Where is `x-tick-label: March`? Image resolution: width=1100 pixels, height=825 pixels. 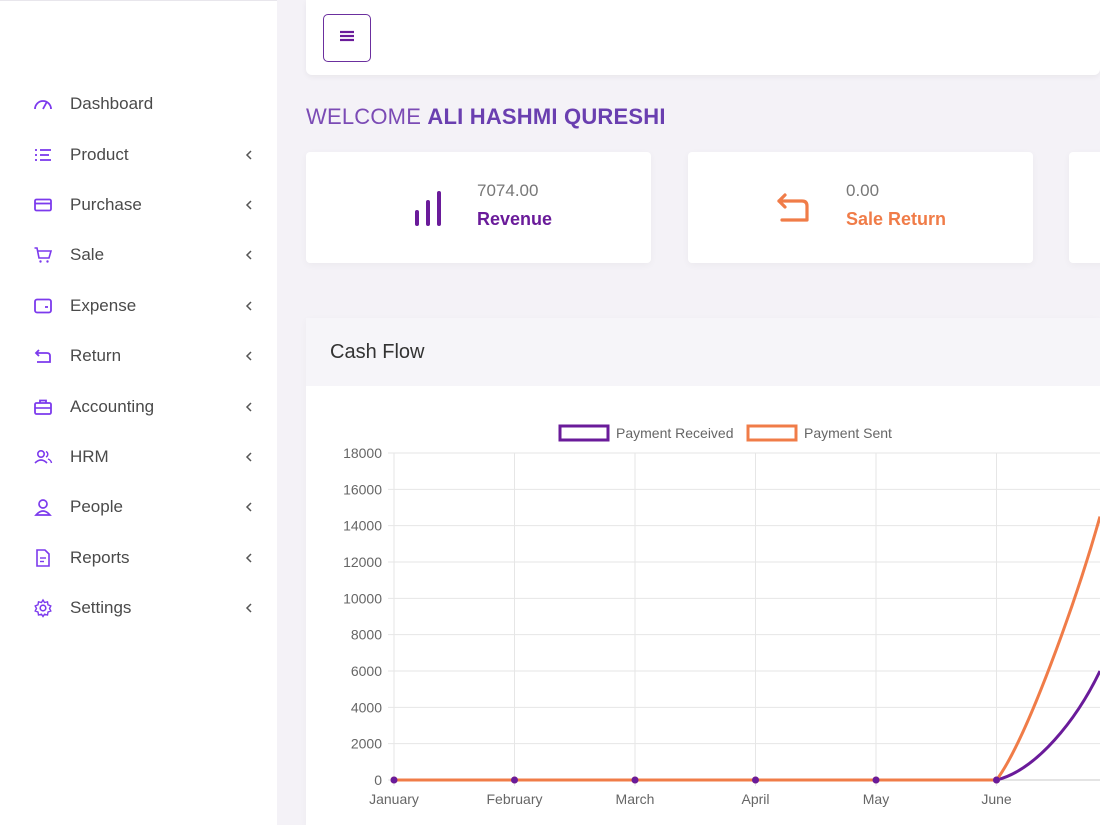 x-tick-label: March is located at coordinates (635, 799).